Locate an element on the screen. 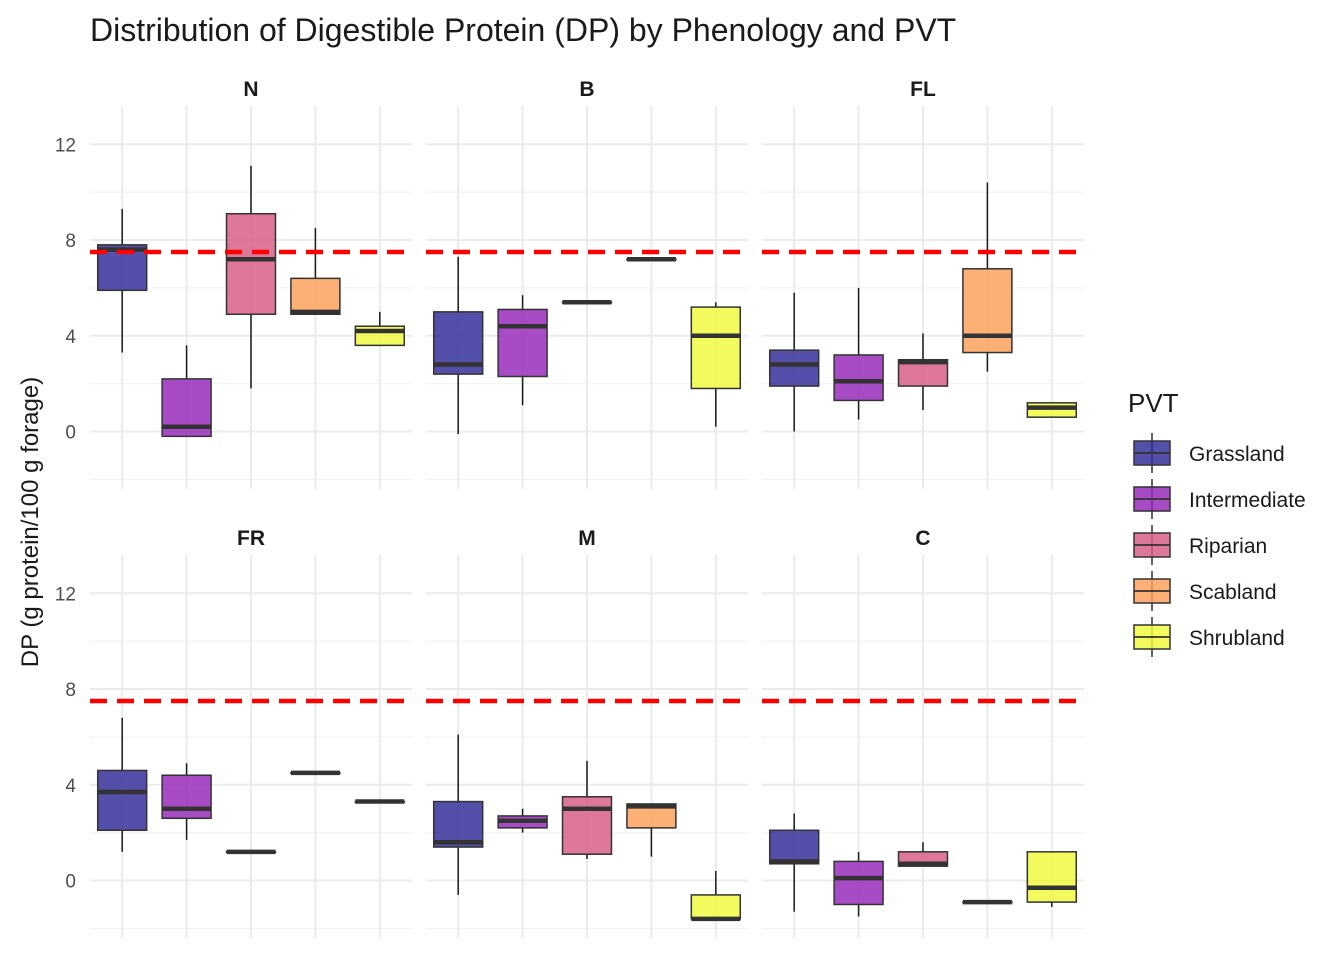  legend-item-grassland: Grassland is located at coordinates (1209, 453).